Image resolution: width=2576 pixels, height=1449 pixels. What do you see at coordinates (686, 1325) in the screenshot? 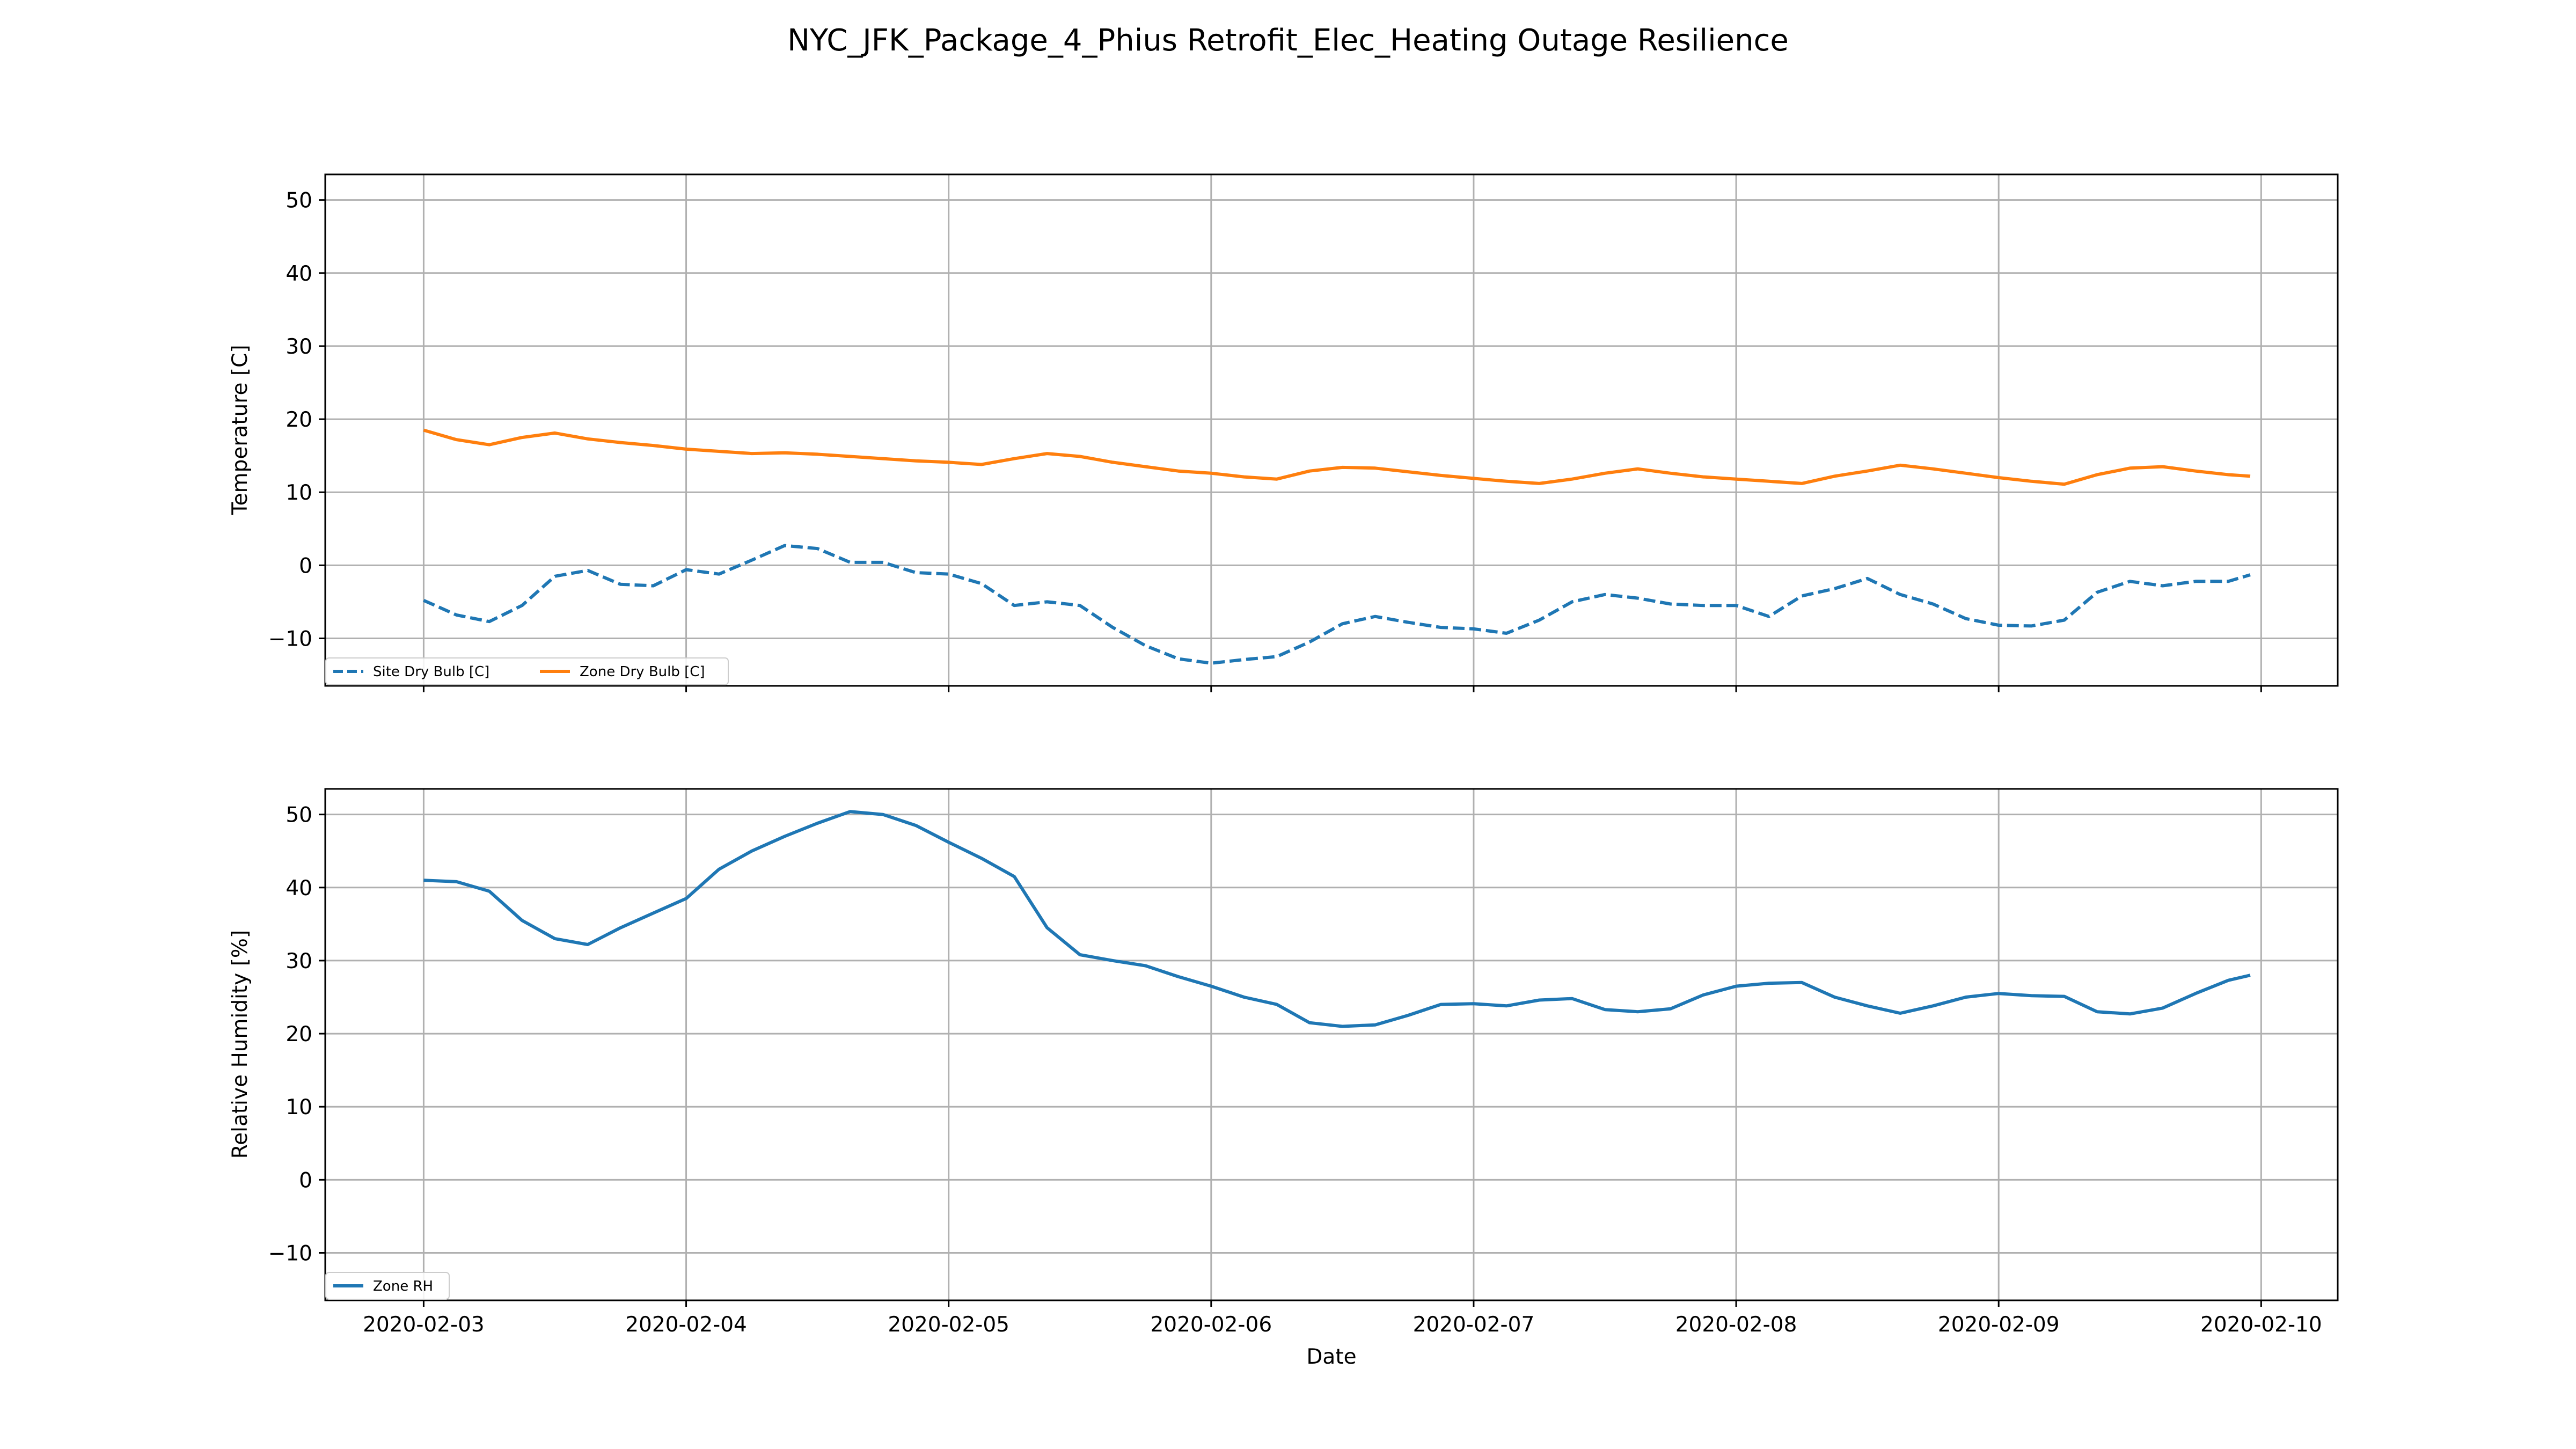
I see `x-tick-label: 2020-02-04` at bounding box center [686, 1325].